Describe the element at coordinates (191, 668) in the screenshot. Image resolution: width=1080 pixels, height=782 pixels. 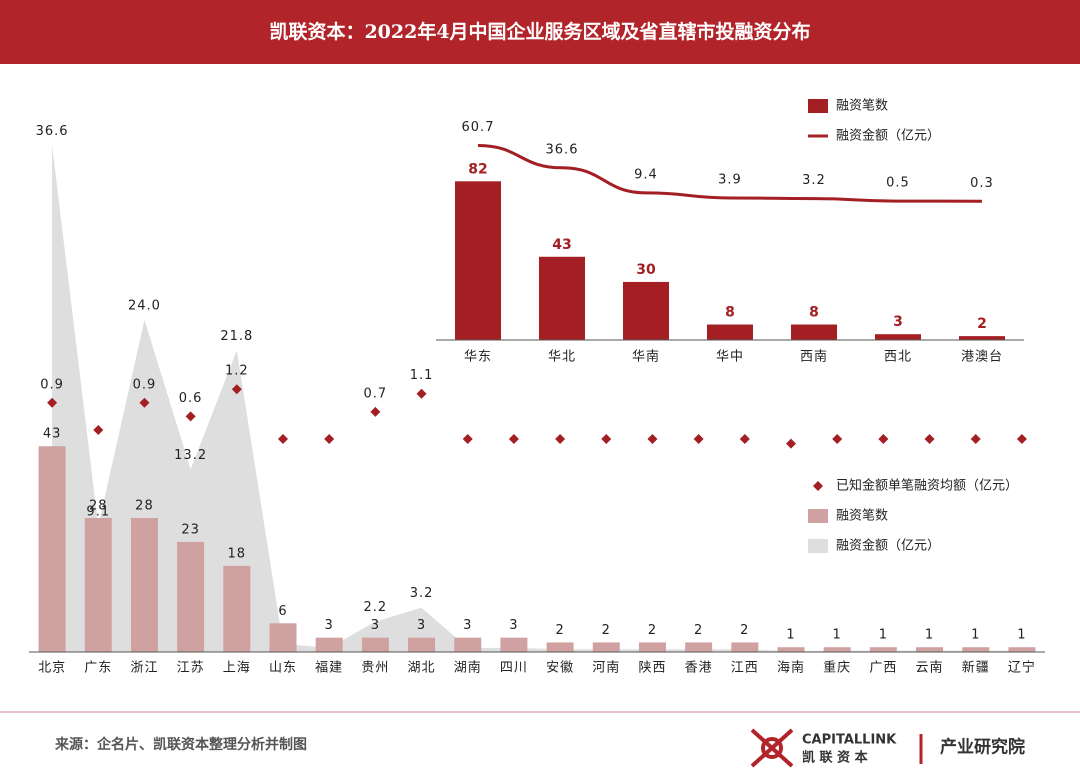
I see `x-tick-label: 江苏` at that location.